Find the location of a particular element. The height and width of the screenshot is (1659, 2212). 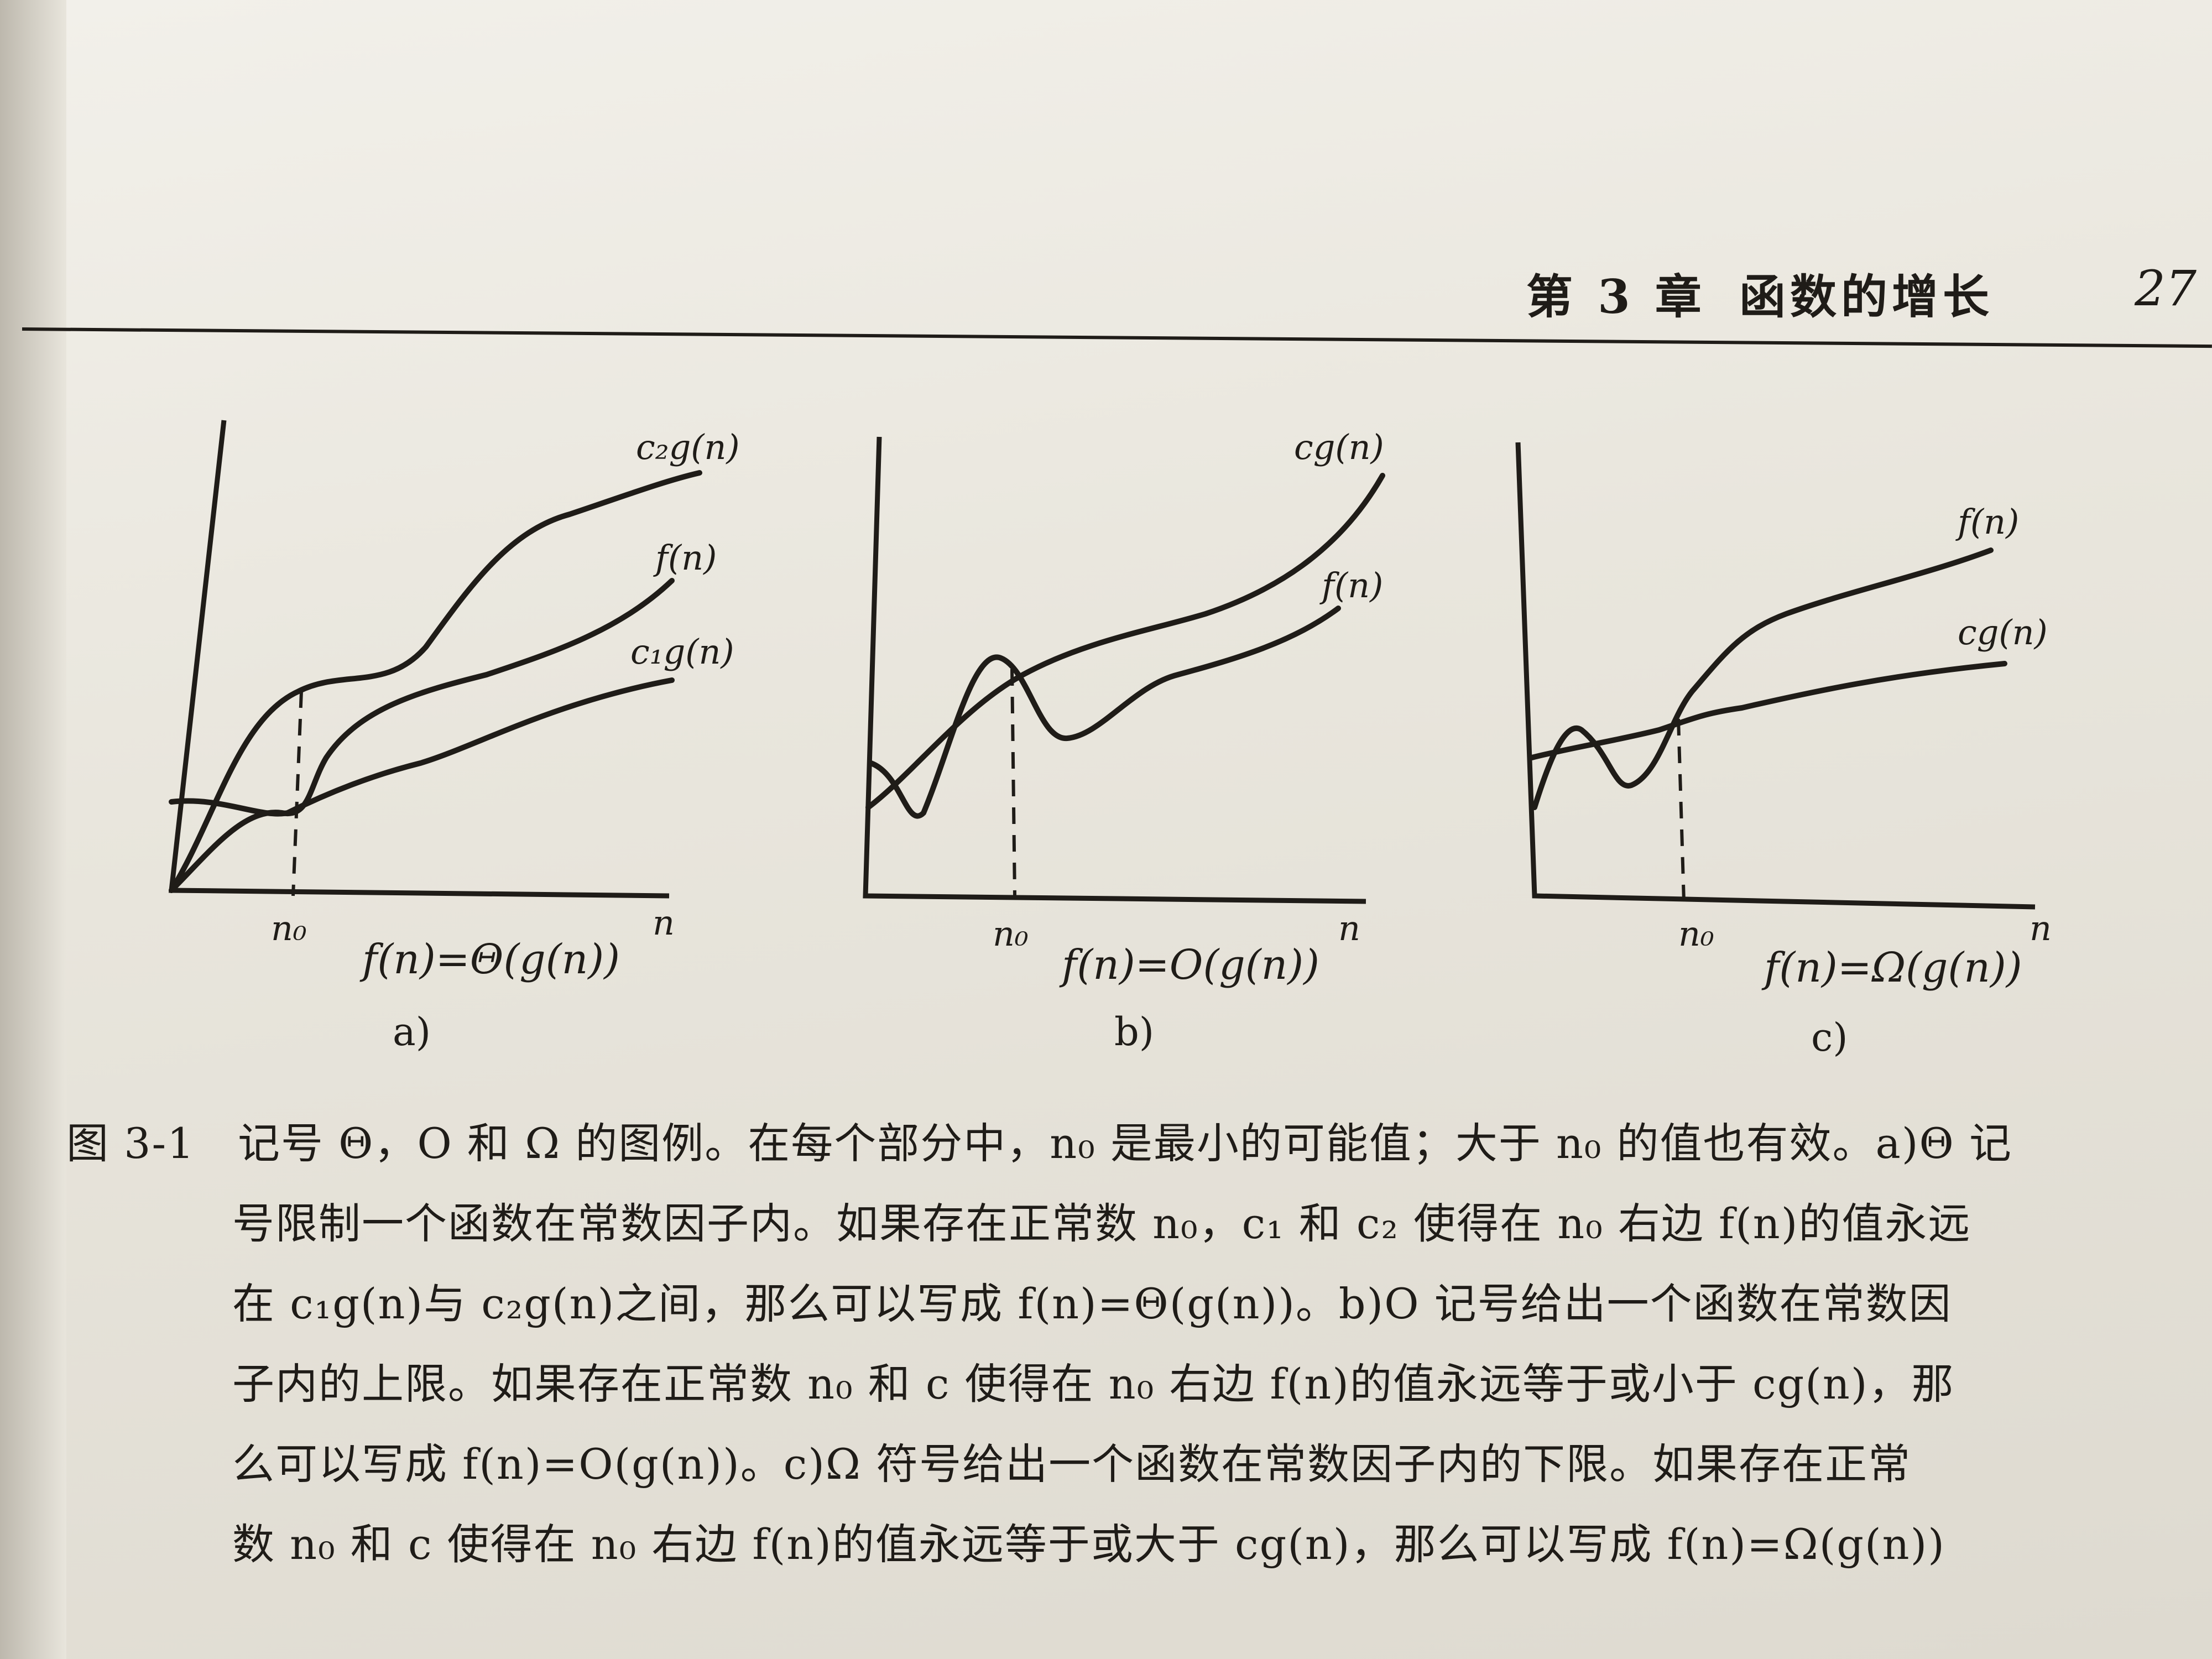

panel-a-formula: f(n)=Θ(g(n)) is located at coordinates (490, 960).